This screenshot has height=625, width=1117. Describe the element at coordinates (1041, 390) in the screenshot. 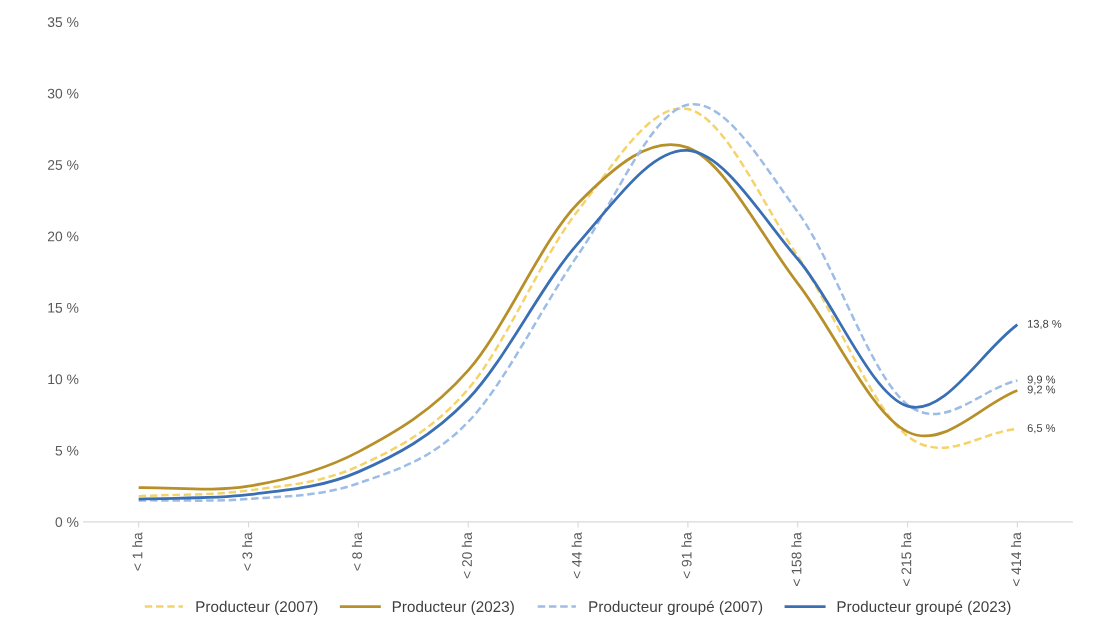

I see `data-label: 9,2 %` at that location.